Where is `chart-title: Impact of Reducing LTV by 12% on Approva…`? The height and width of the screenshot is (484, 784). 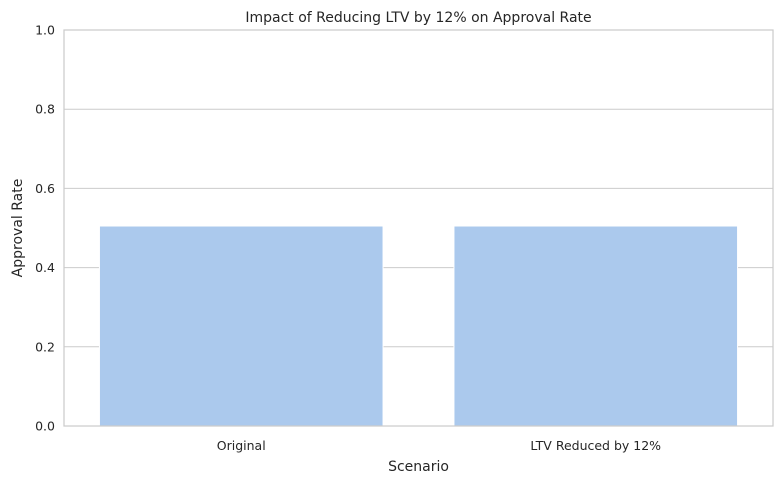
chart-title: Impact of Reducing LTV by 12% on Approva… is located at coordinates (418, 18).